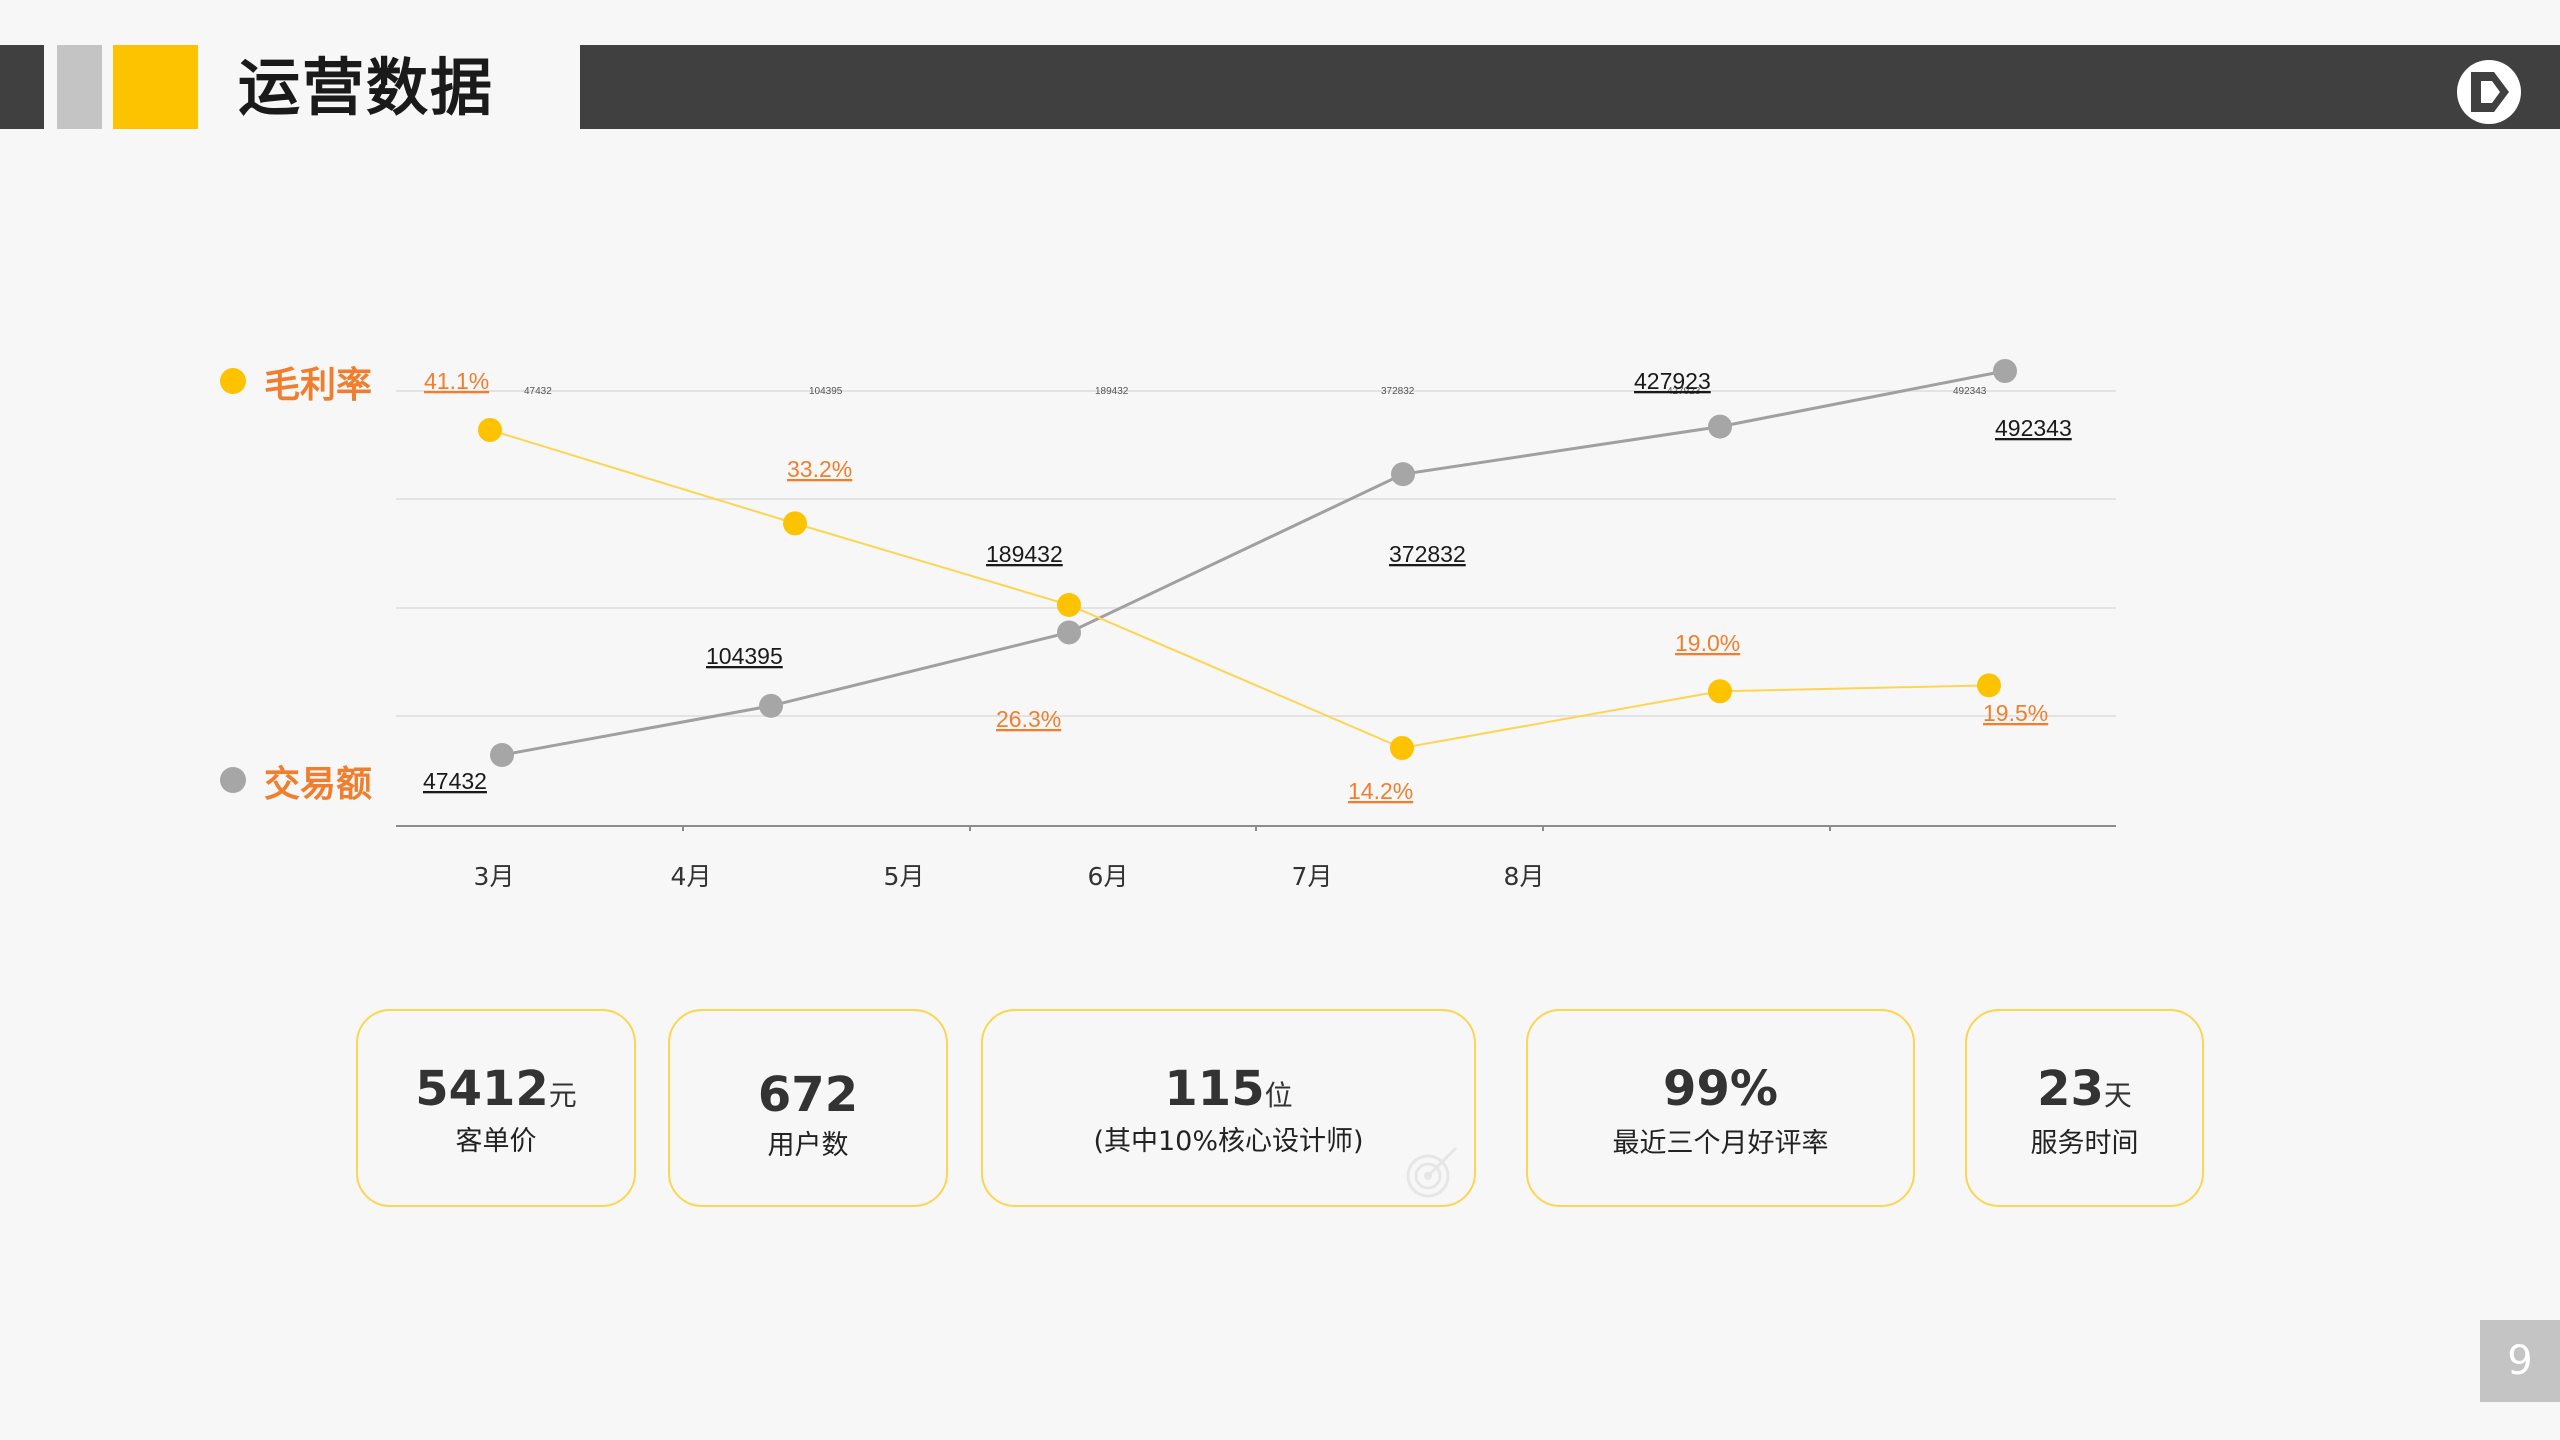 The image size is (2560, 1440). I want to click on margin-data-label: 33.2%, so click(819, 469).